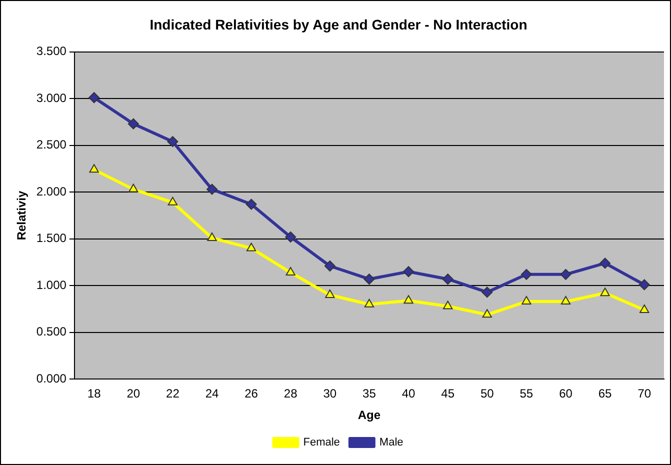 The height and width of the screenshot is (465, 671). Describe the element at coordinates (527, 393) in the screenshot. I see `x-tick-label: 55` at that location.